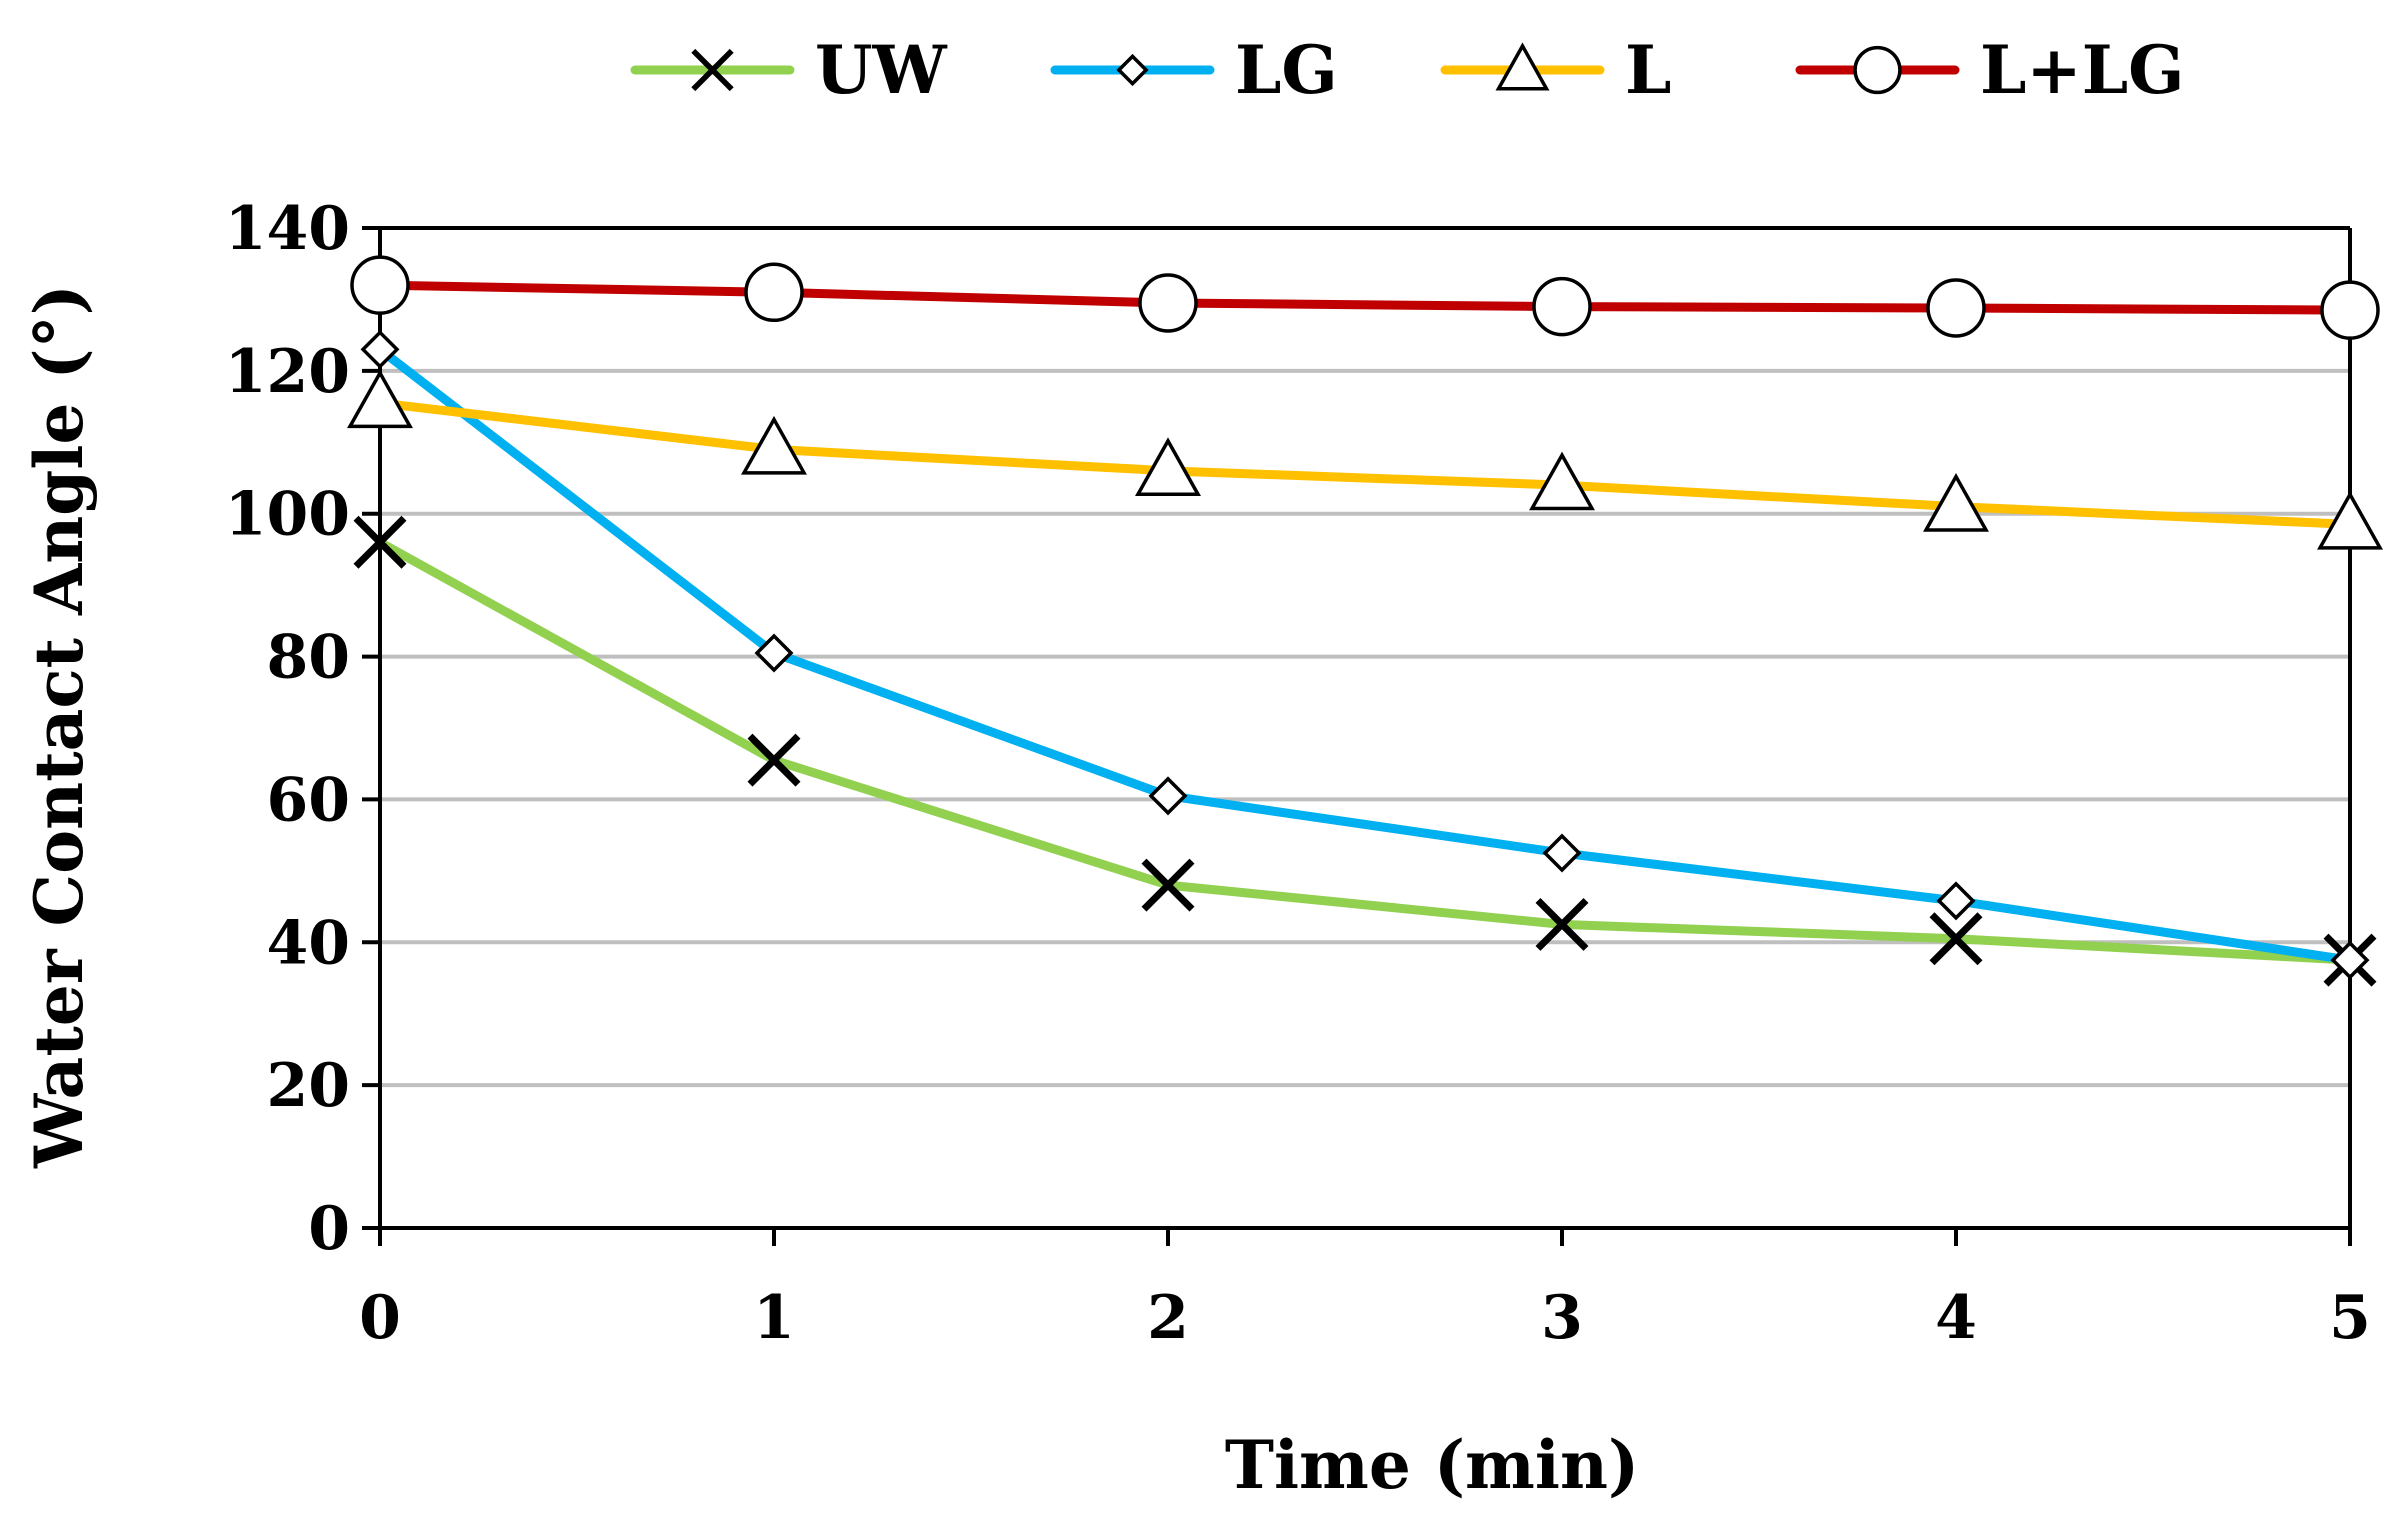 This screenshot has height=1513, width=2408. I want to click on legend-marker-uw-stroke-b, so click(712, 70).